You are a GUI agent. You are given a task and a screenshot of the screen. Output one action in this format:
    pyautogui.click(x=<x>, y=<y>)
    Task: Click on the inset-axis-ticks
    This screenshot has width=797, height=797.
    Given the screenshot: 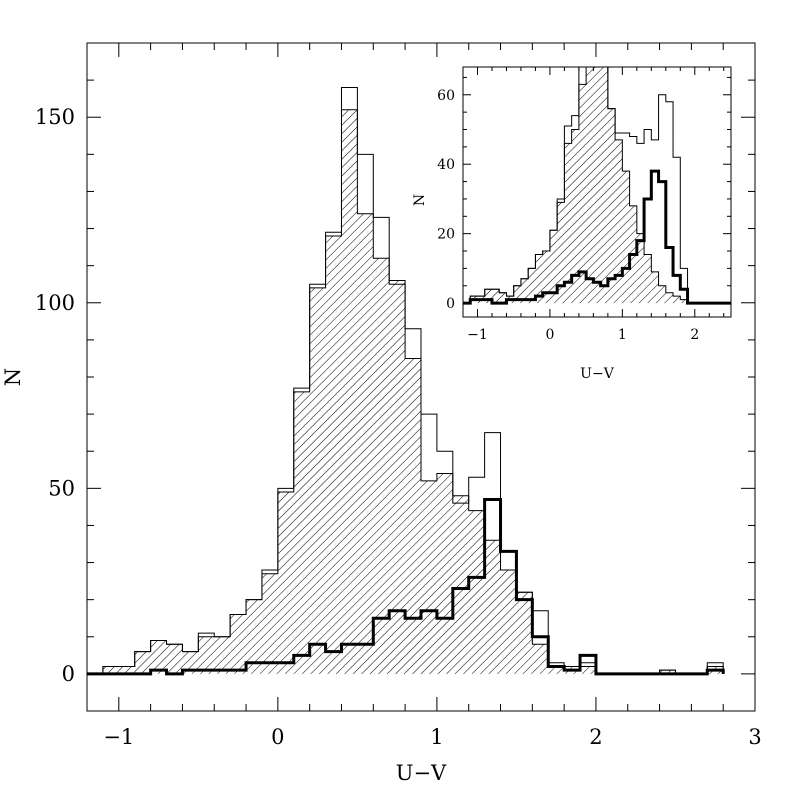 What is the action you would take?
    pyautogui.click(x=597, y=192)
    